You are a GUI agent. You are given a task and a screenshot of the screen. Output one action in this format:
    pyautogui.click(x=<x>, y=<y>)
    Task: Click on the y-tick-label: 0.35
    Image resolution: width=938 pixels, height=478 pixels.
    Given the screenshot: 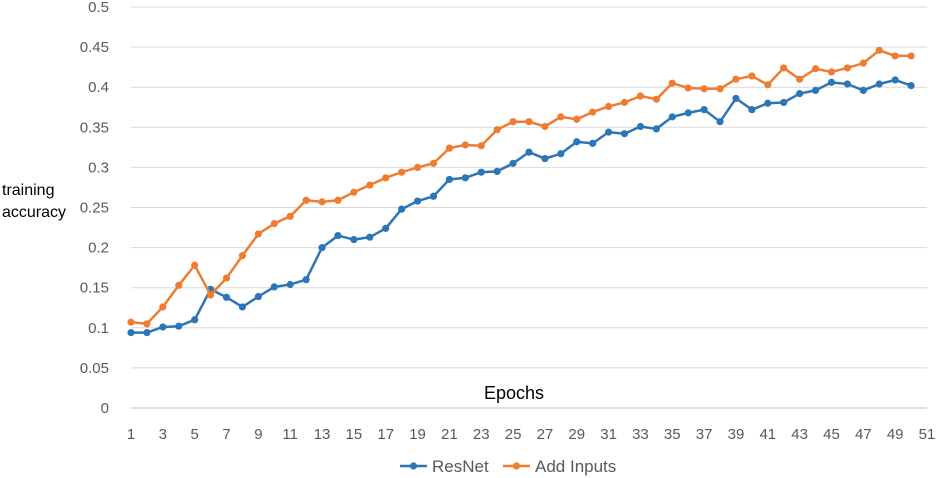 What is the action you would take?
    pyautogui.click(x=94, y=127)
    